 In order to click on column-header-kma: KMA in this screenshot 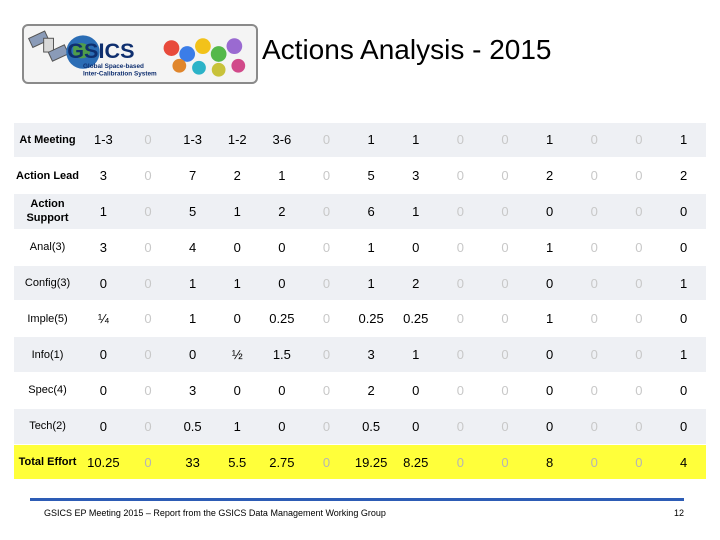, I will do `click(416, 103)`.